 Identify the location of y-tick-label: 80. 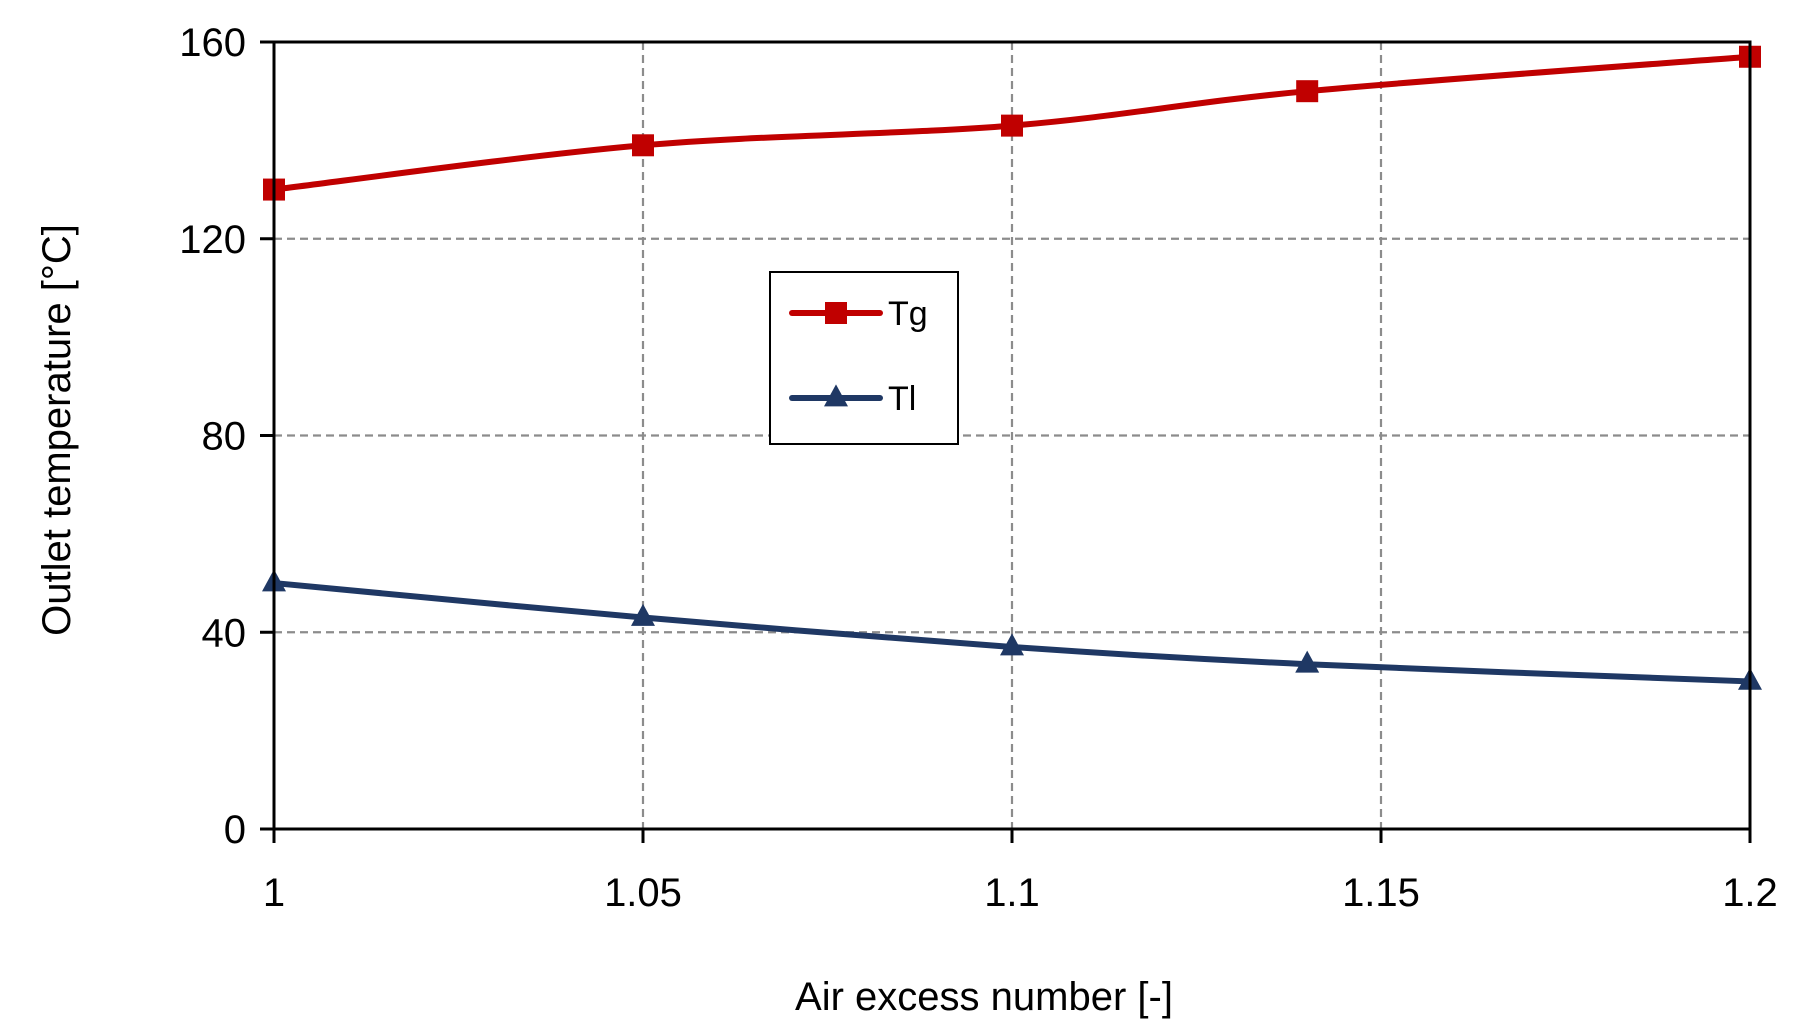
(224, 437).